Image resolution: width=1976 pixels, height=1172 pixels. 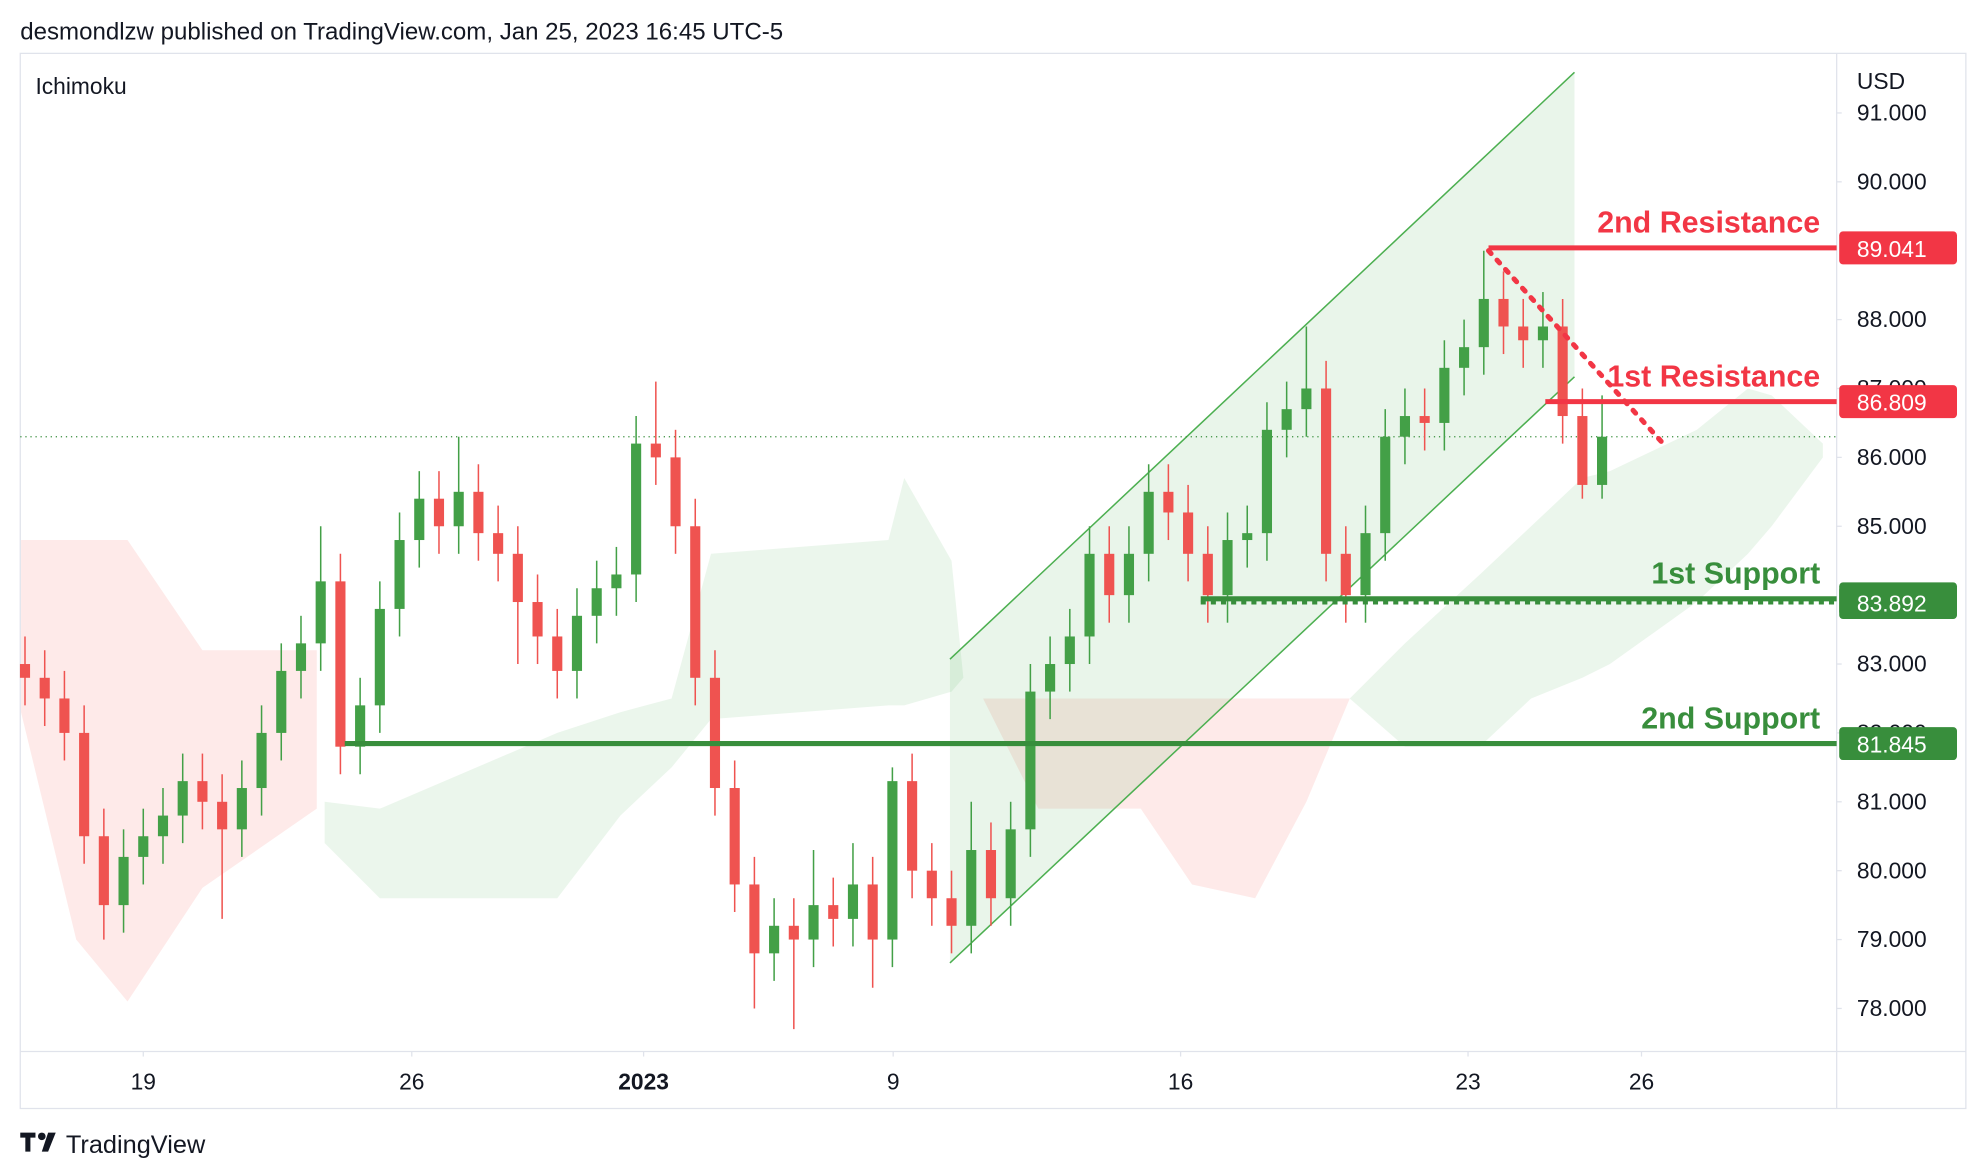 I want to click on brand-logo, so click(x=38, y=1142).